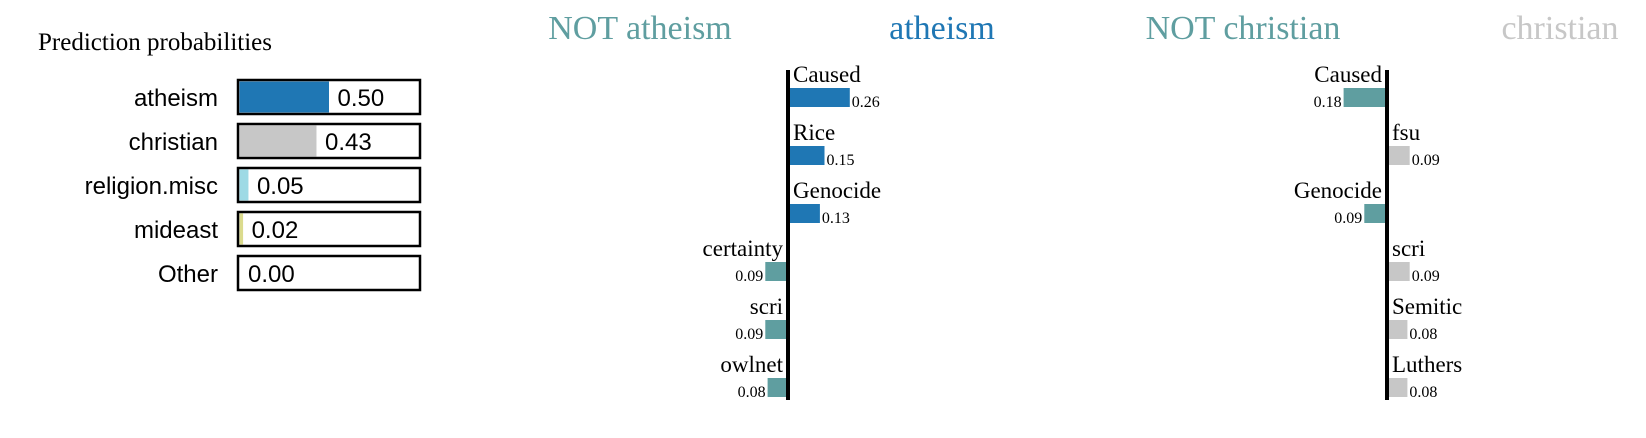  What do you see at coordinates (1559, 28) in the screenshot?
I see `christian-header: christian` at bounding box center [1559, 28].